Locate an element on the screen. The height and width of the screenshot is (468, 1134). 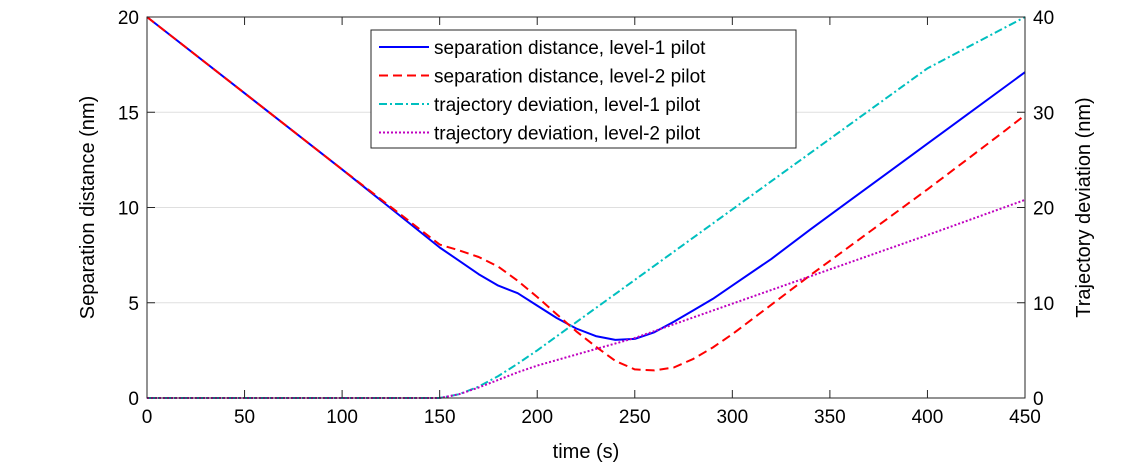
x-axis-title: time (s) is located at coordinates (586, 452).